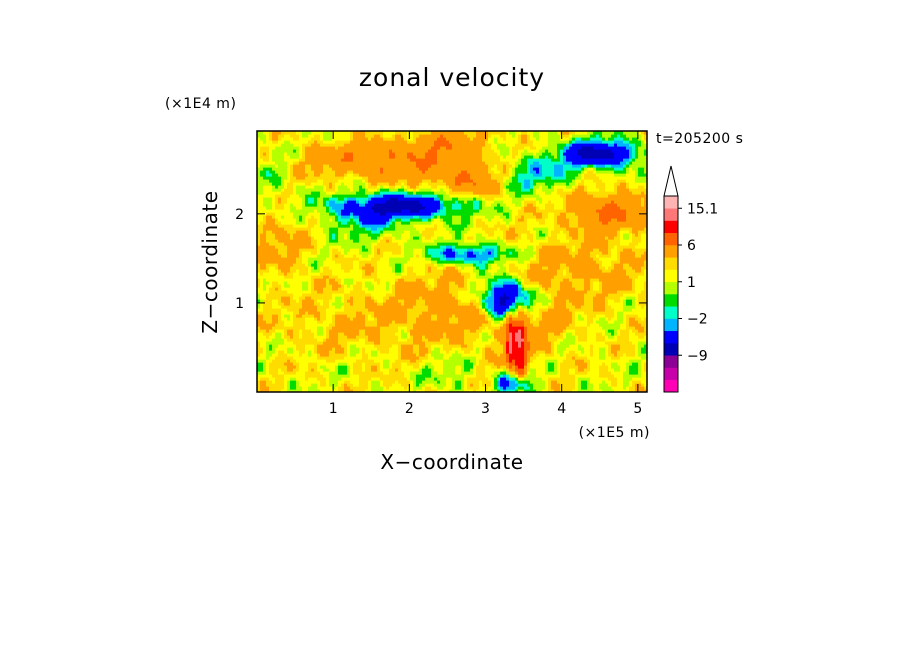 Image resolution: width=904 pixels, height=658 pixels. Describe the element at coordinates (200, 104) in the screenshot. I see `y-unit-label: (×1E4 m)` at that location.